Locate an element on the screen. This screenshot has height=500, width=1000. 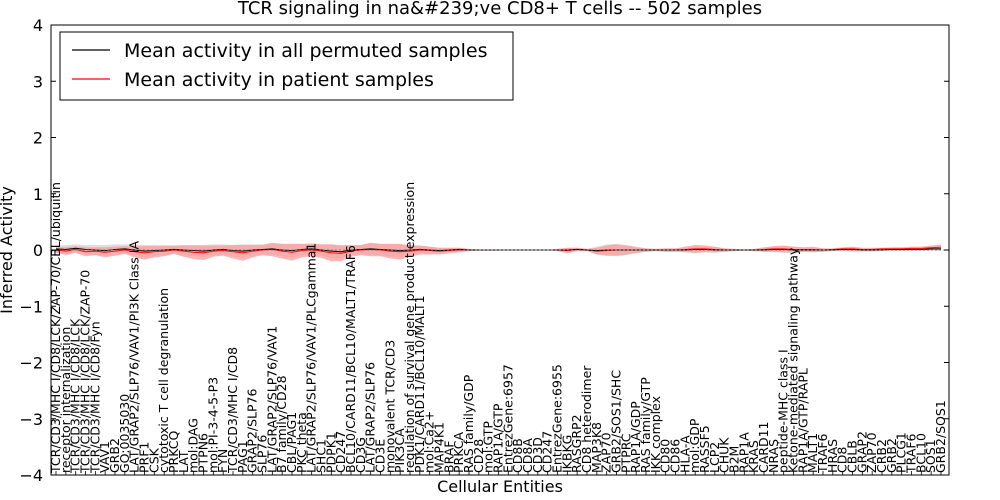
y-tick-label: 4 is located at coordinates (38, 25).